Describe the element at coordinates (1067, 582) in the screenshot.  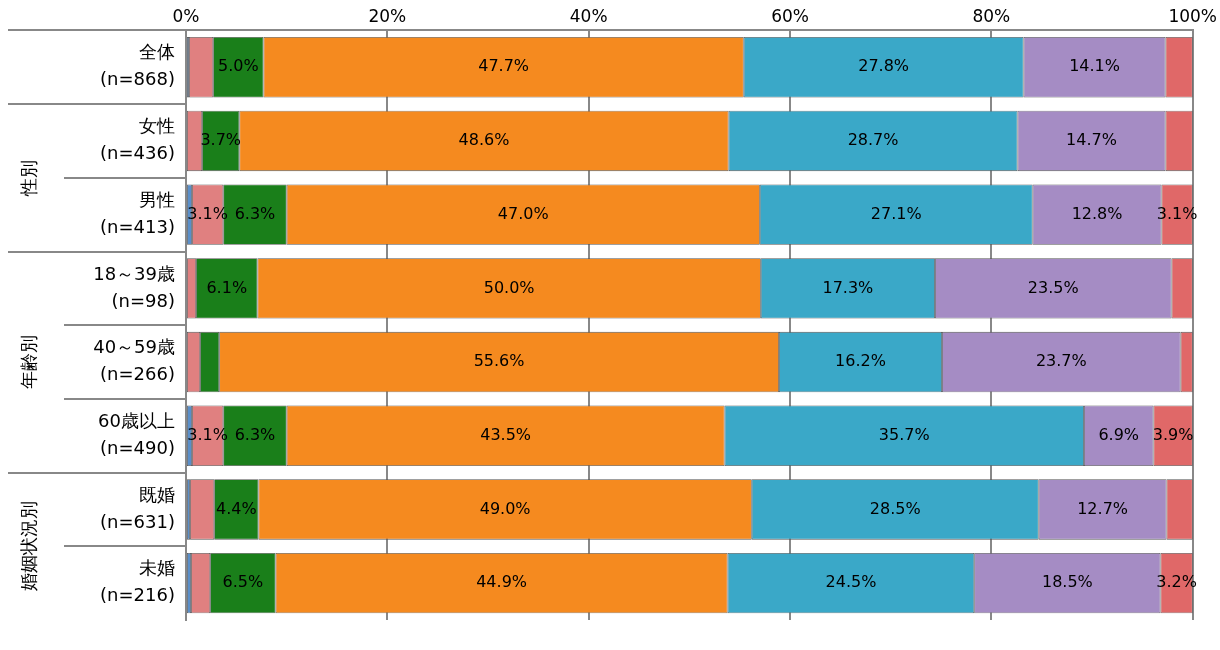
I see `data-label: 18.5%` at that location.